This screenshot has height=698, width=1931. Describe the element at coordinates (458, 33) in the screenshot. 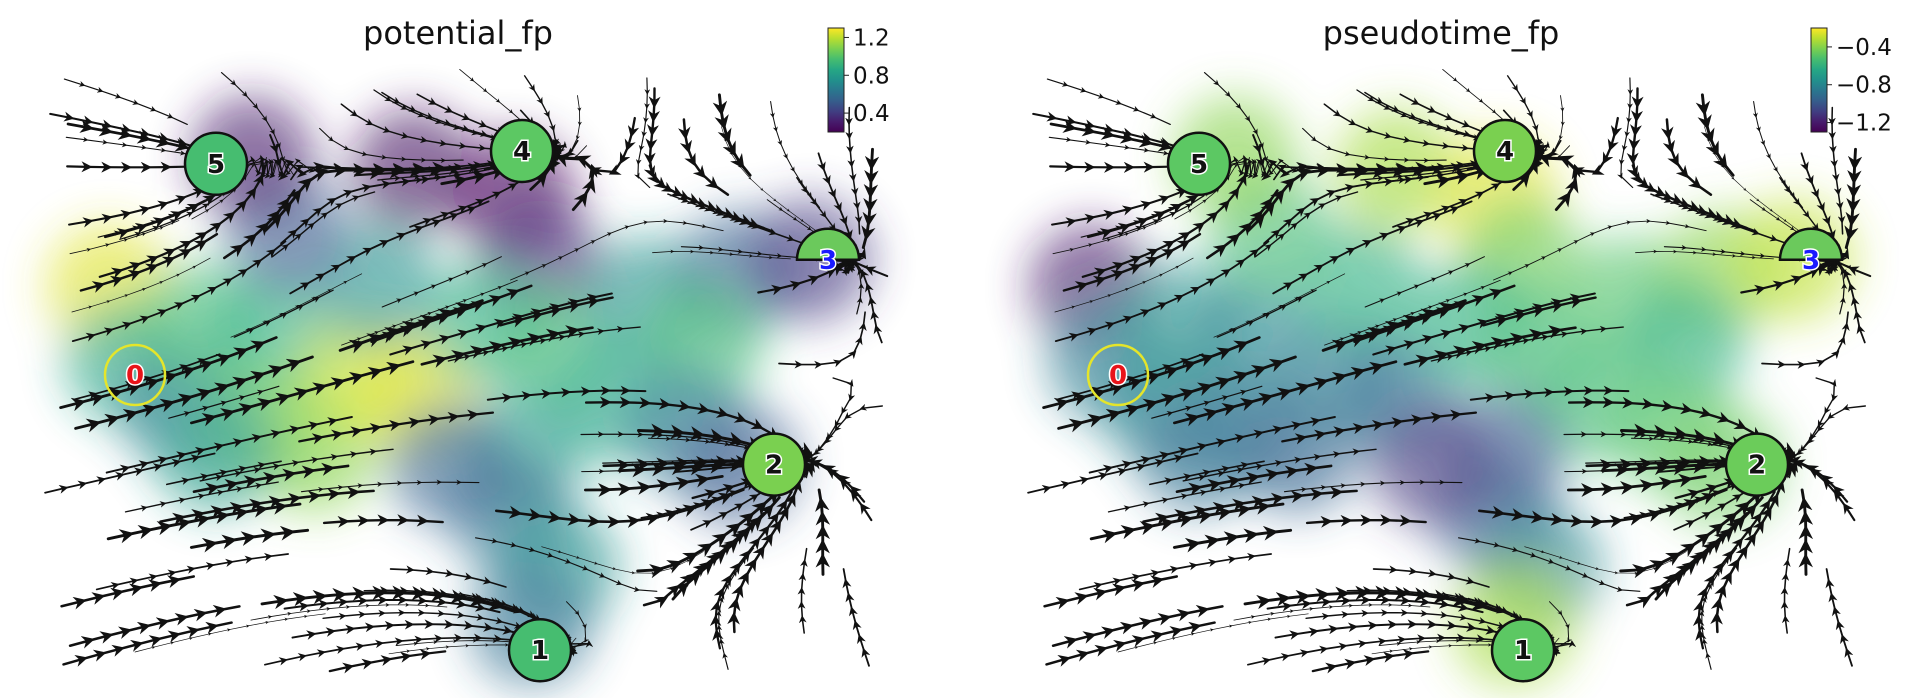

I see `chart-title: potential_fp` at that location.